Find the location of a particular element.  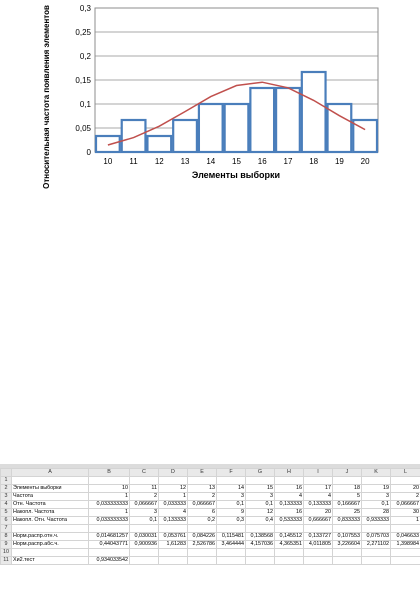

sheet-cell: 25 is located at coordinates (347, 512).